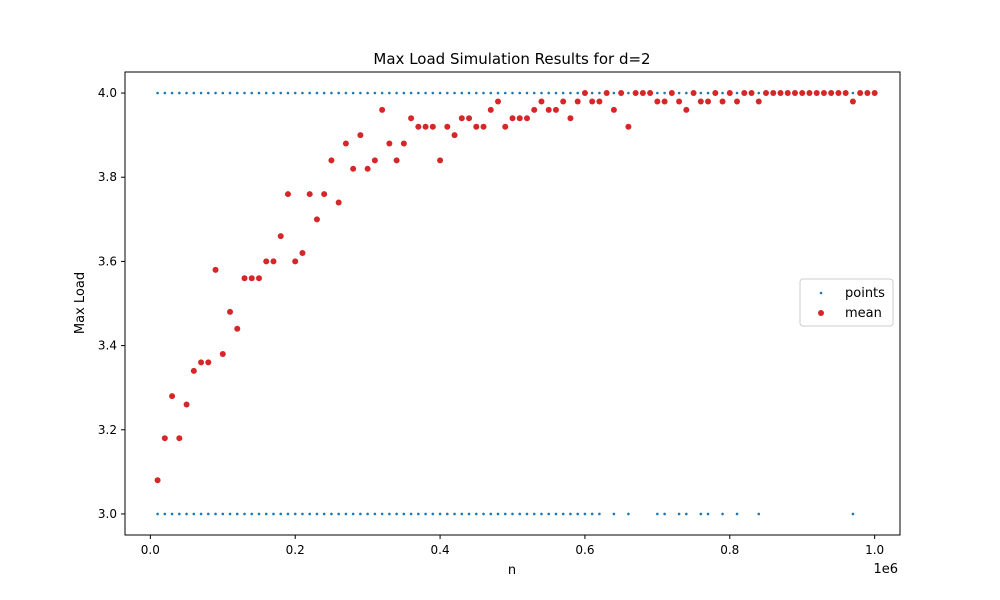 Image resolution: width=1000 pixels, height=600 pixels. Describe the element at coordinates (107, 177) in the screenshot. I see `y-tick-label: 3.8` at that location.